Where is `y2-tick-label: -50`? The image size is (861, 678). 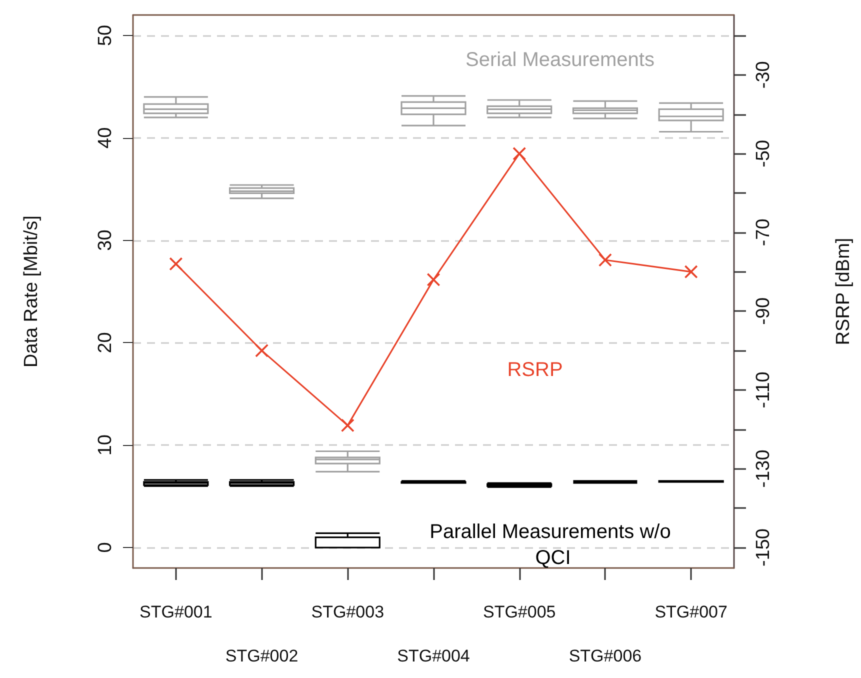
y2-tick-label: -50 is located at coordinates (763, 154).